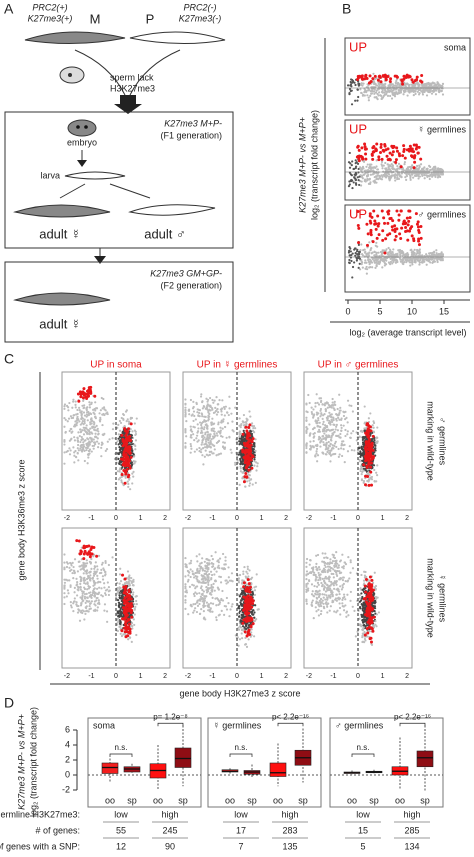  I want to click on generation: (F2 generation), so click(191, 285).